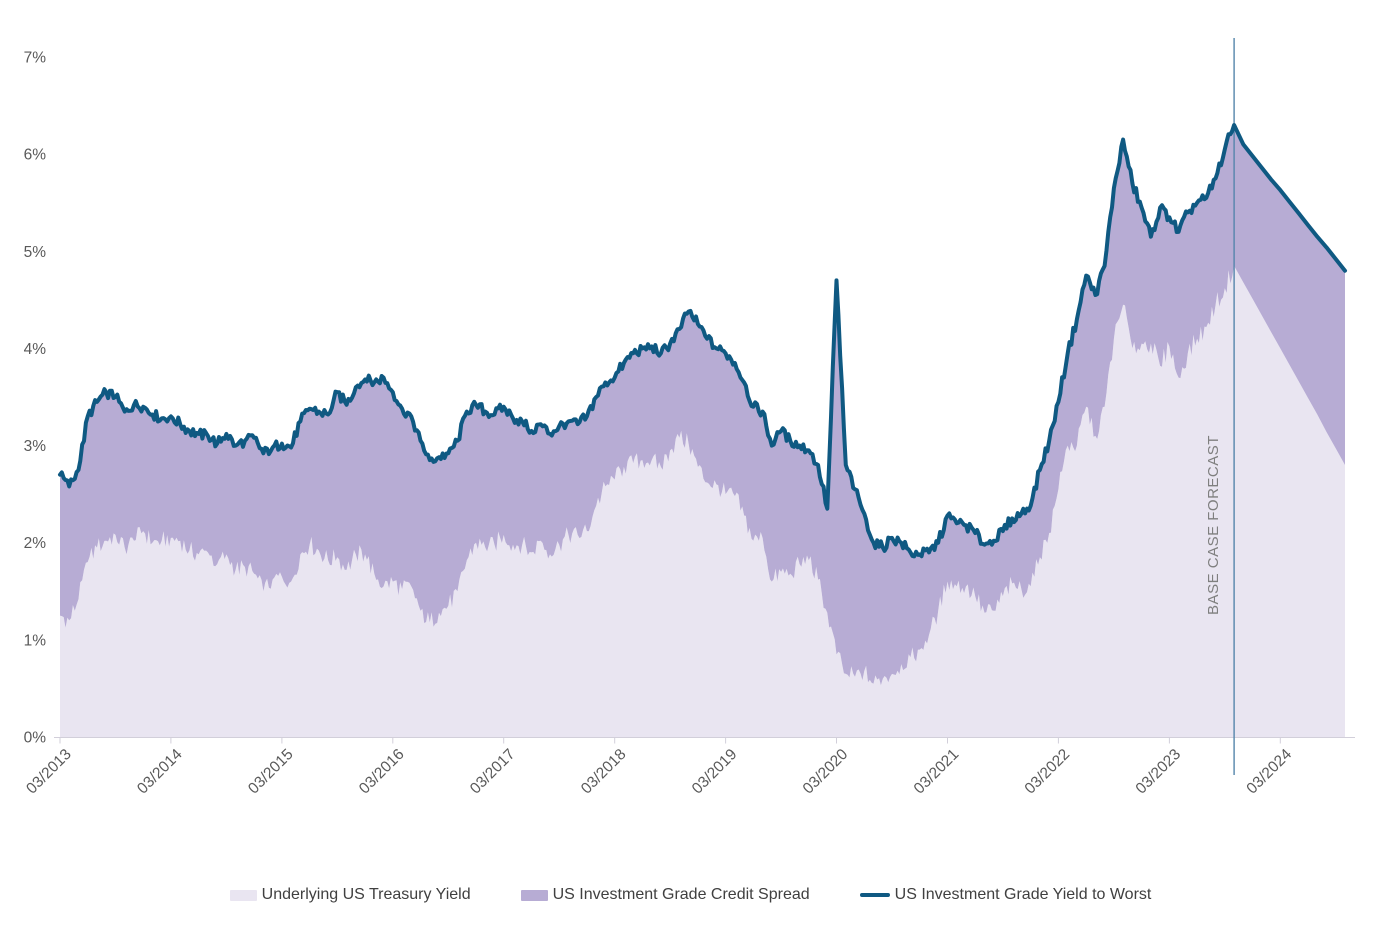 This screenshot has width=1381, height=926. I want to click on y-axis-label: 3%, so click(35, 446).